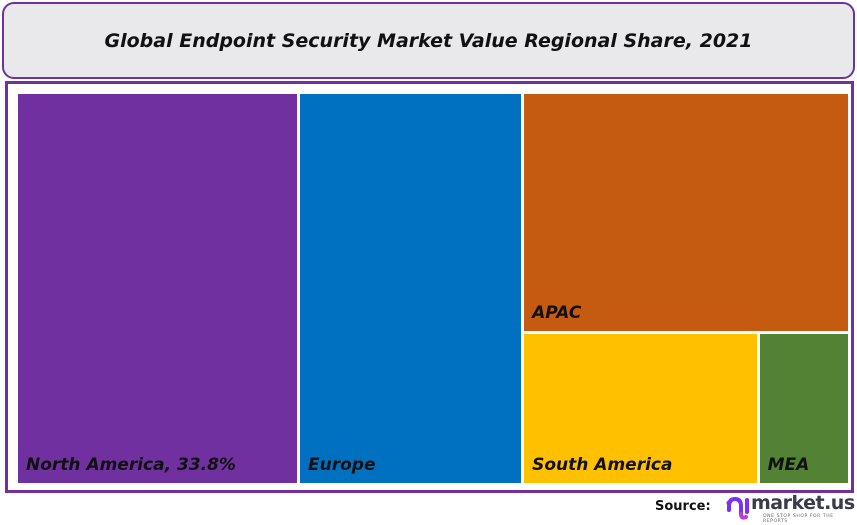  I want to click on logo-text: market.us, so click(803, 503).